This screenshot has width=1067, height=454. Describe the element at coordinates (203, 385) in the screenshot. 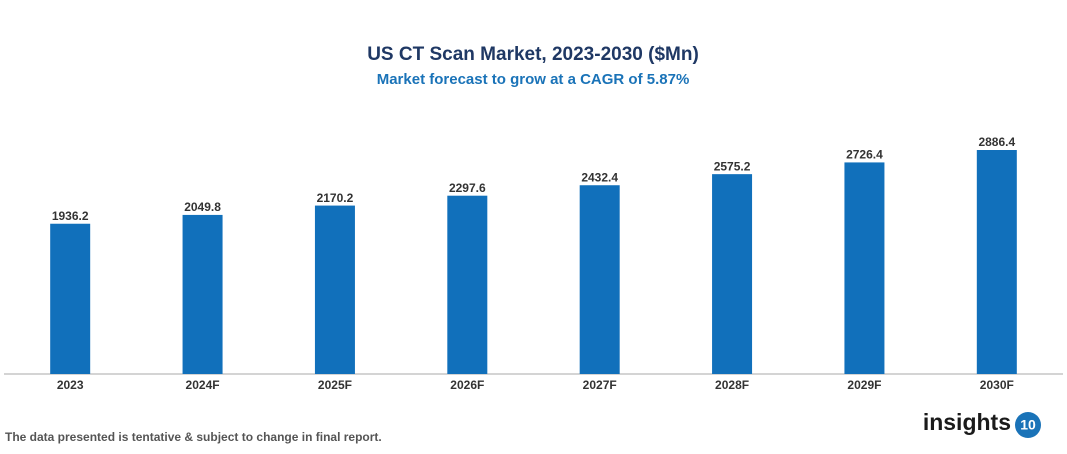

I see `x-tick-label: 2024F` at that location.